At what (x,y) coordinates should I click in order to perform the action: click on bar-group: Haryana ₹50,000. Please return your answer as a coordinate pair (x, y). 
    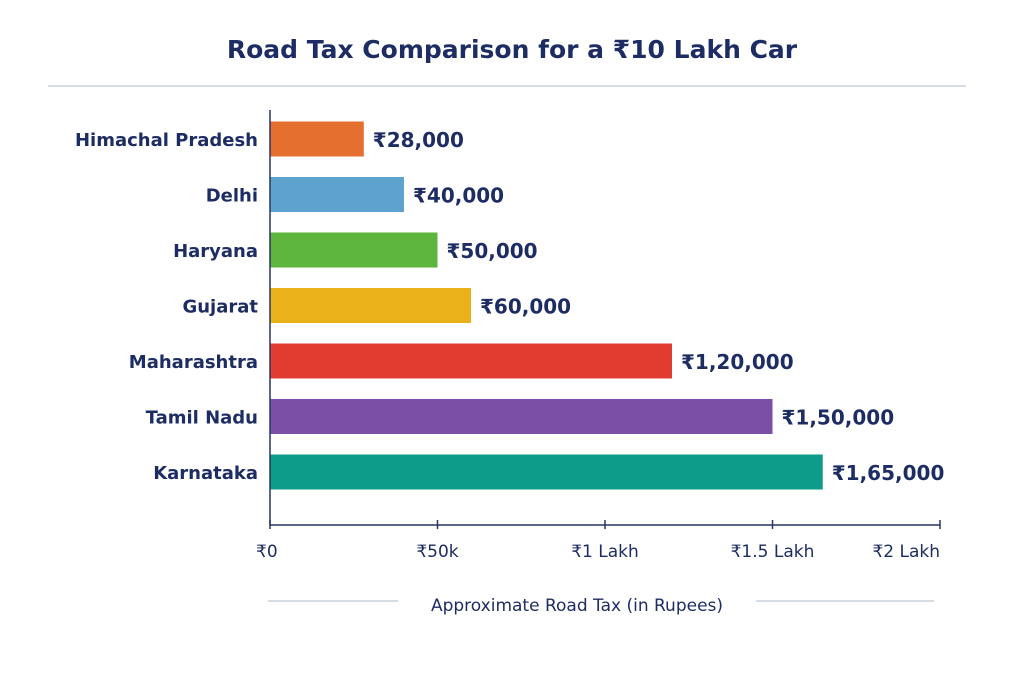
    Looking at the image, I should click on (355, 250).